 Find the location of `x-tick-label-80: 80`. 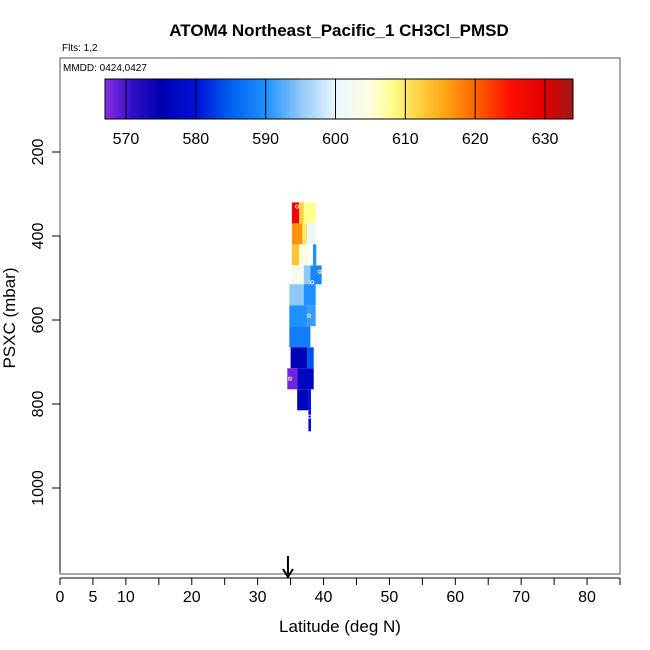

x-tick-label-80: 80 is located at coordinates (587, 597).